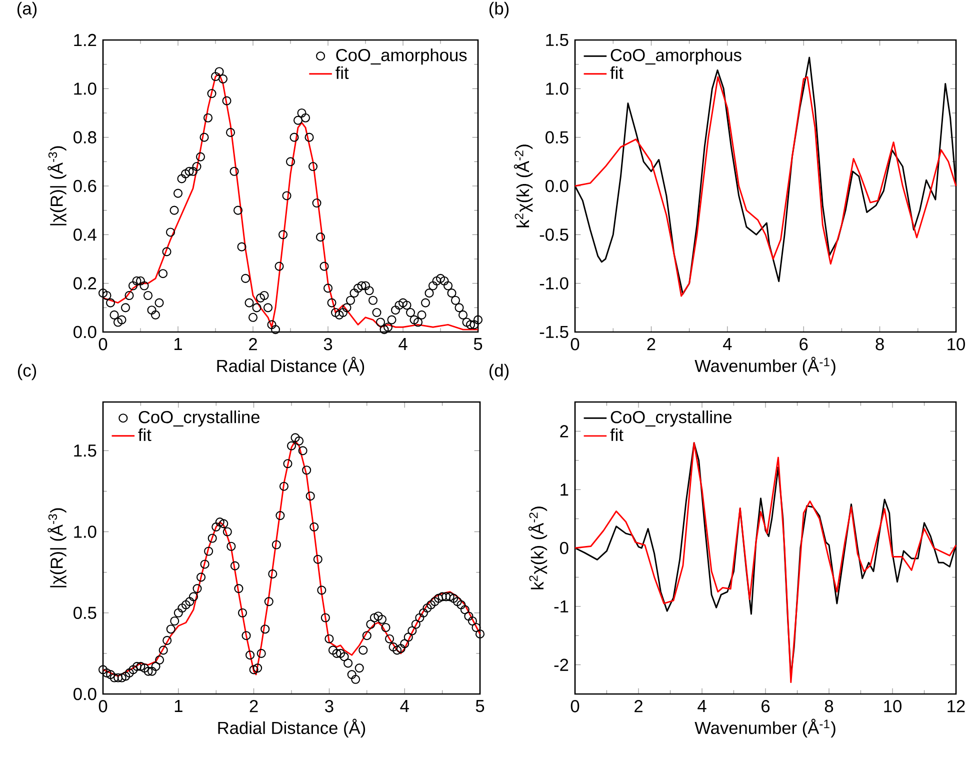 The image size is (973, 760). Describe the element at coordinates (27, 372) in the screenshot. I see `chart-title: (c)` at that location.